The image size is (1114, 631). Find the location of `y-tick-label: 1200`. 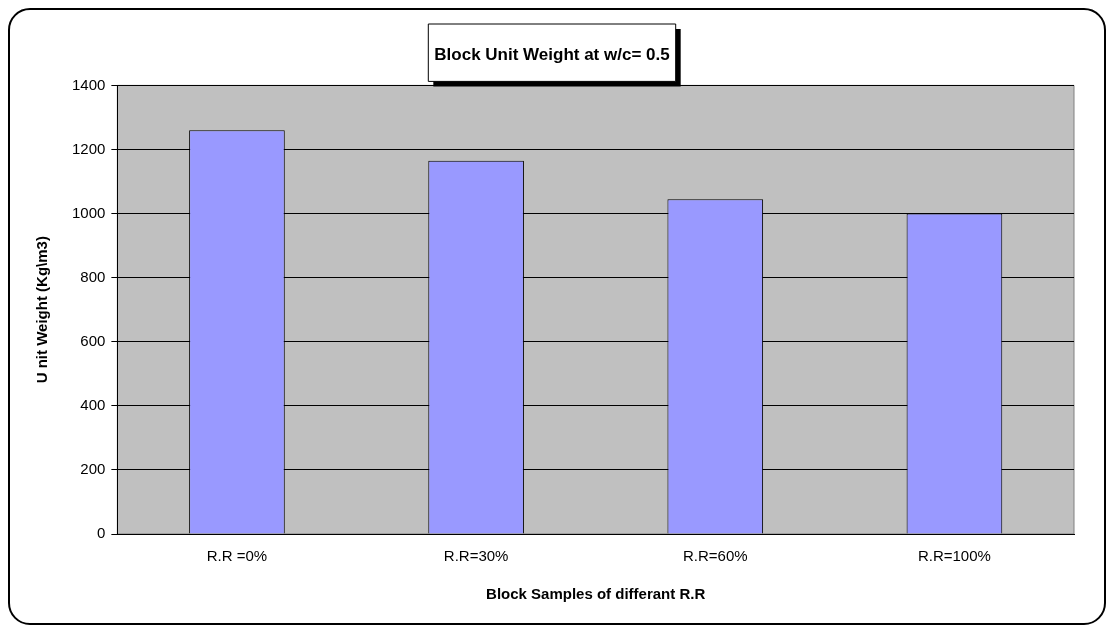

y-tick-label: 1200 is located at coordinates (88, 148).